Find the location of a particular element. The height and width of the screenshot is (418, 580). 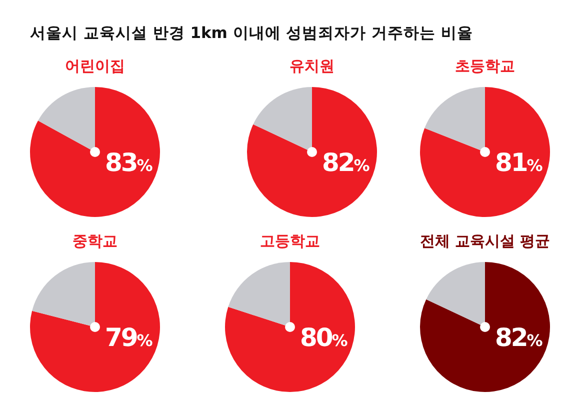

chart-title: 유치원 is located at coordinates (312, 66).